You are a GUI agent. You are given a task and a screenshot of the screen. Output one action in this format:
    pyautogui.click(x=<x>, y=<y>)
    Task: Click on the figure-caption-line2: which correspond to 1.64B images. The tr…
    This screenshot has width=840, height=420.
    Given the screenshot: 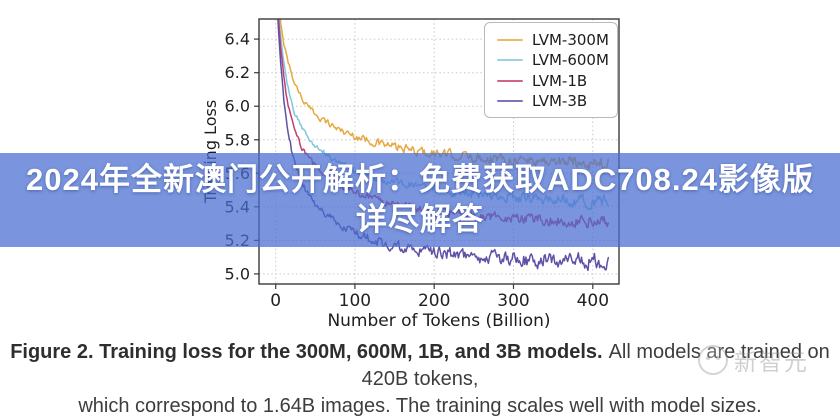 What is the action you would take?
    pyautogui.click(x=420, y=406)
    